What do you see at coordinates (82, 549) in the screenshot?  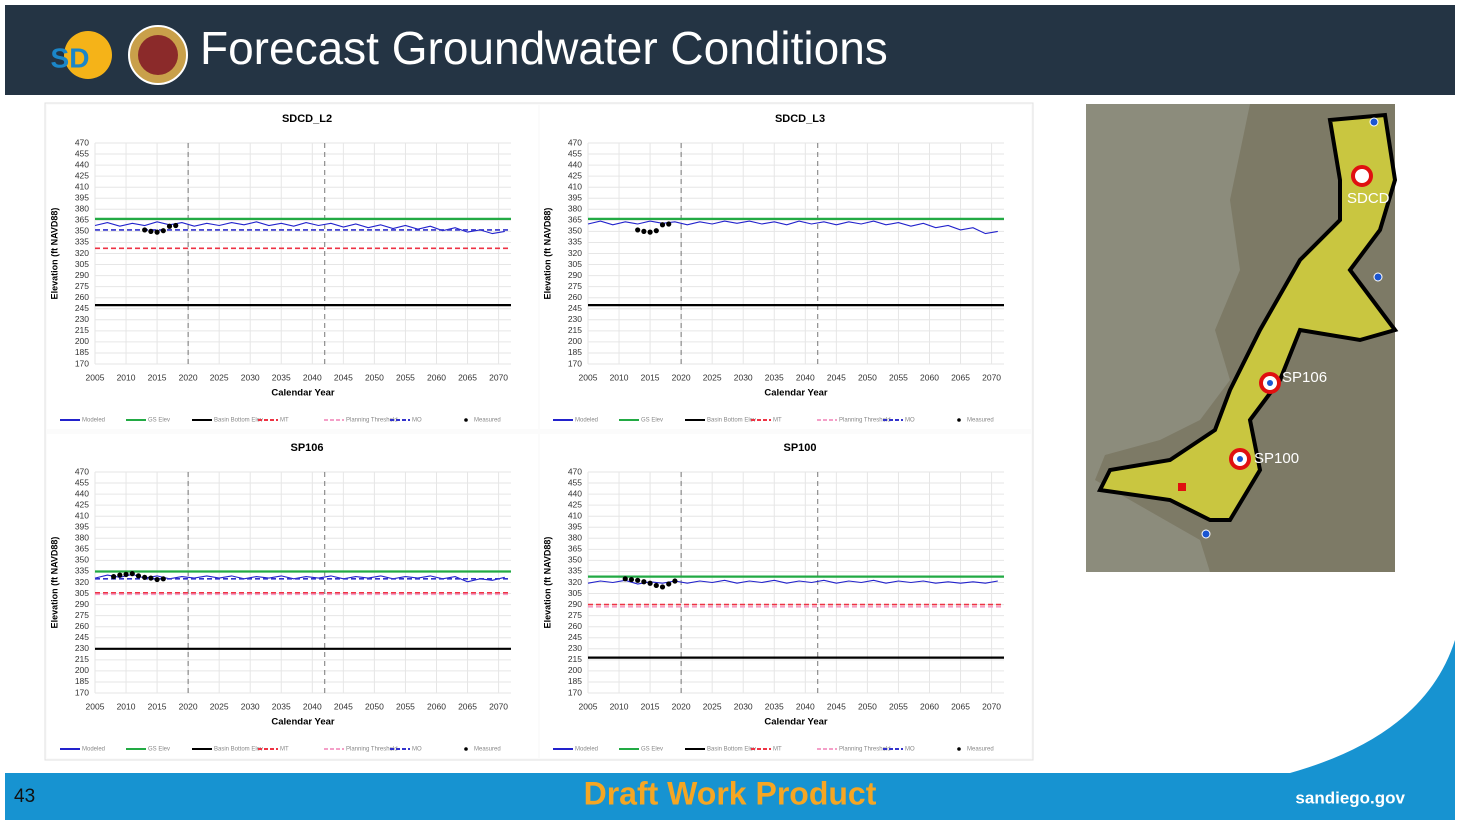 I see `y-tick-label: 365` at bounding box center [82, 549].